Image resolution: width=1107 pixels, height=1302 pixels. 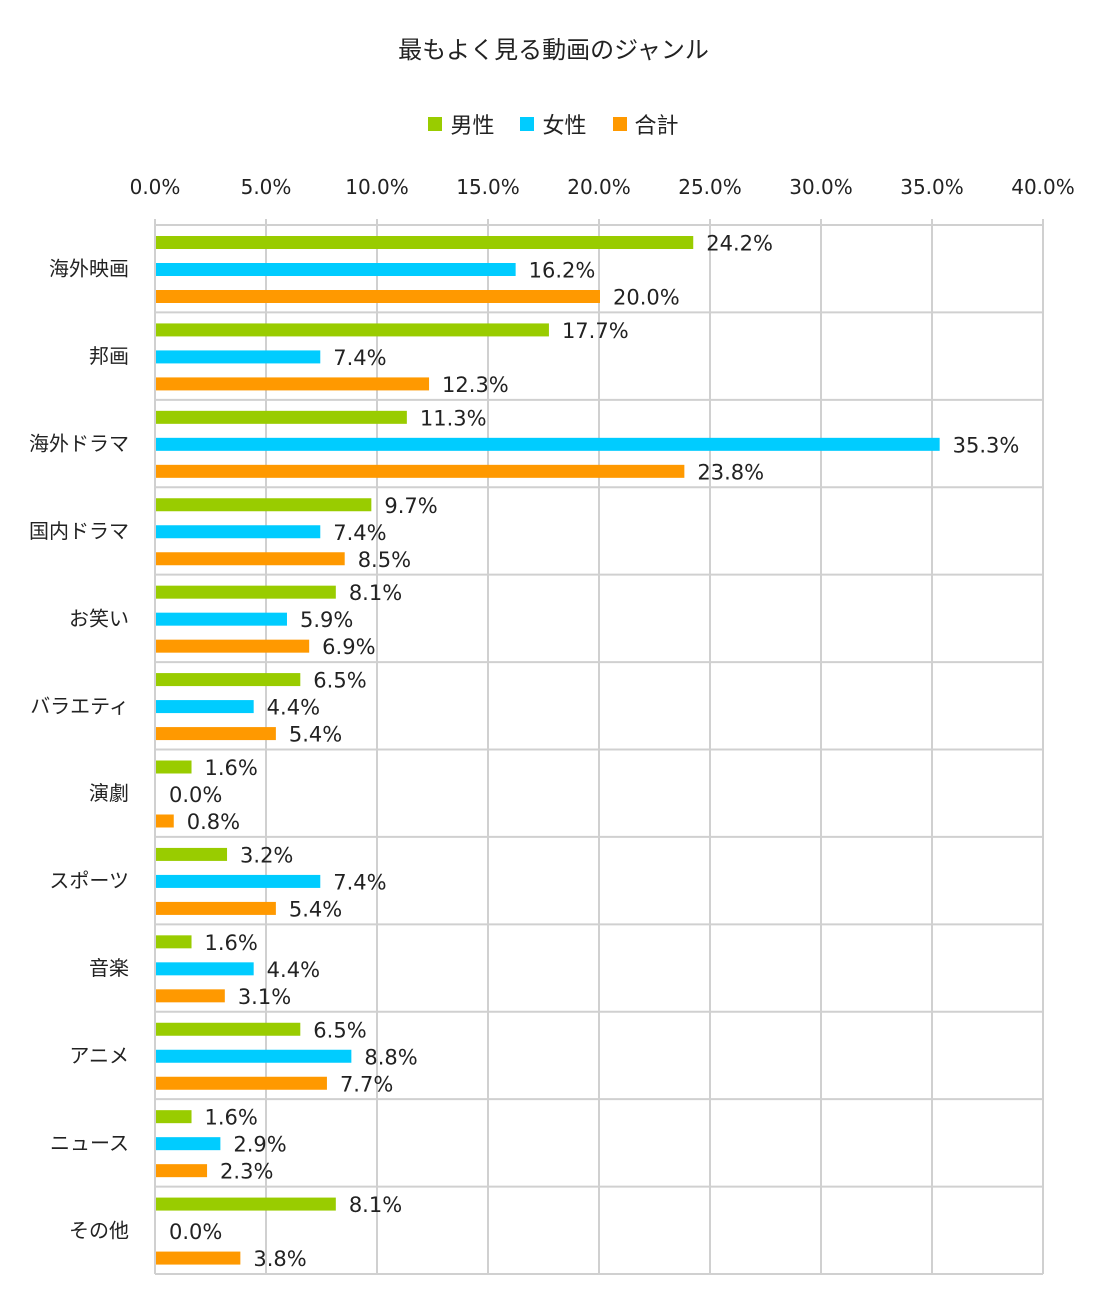 What do you see at coordinates (656, 126) in the screenshot?
I see `legend-label-total: 合計` at bounding box center [656, 126].